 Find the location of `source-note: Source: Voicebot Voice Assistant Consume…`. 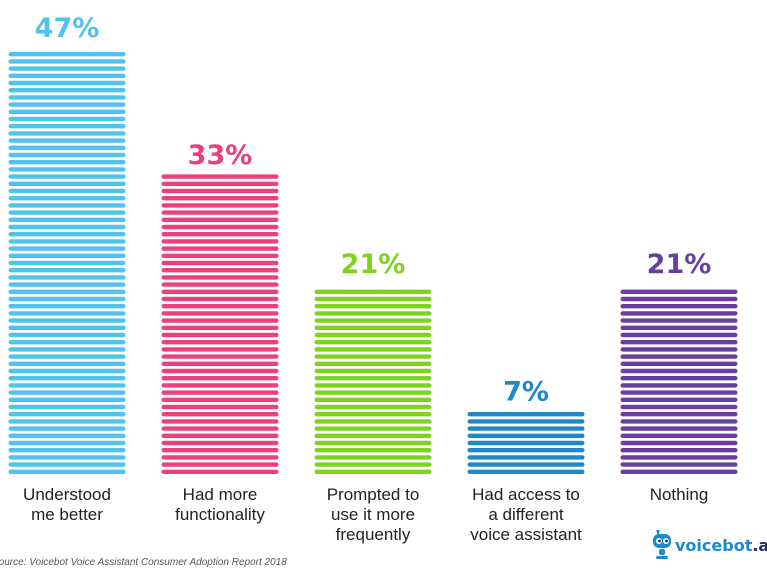

source-note: Source: Voicebot Voice Assistant Consume… is located at coordinates (143, 562).